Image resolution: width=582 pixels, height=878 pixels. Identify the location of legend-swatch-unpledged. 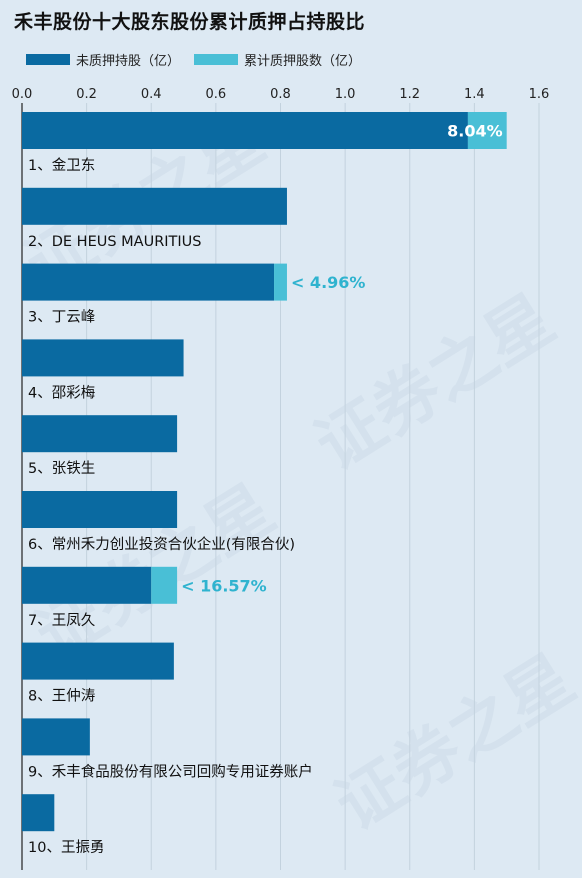
(48, 59).